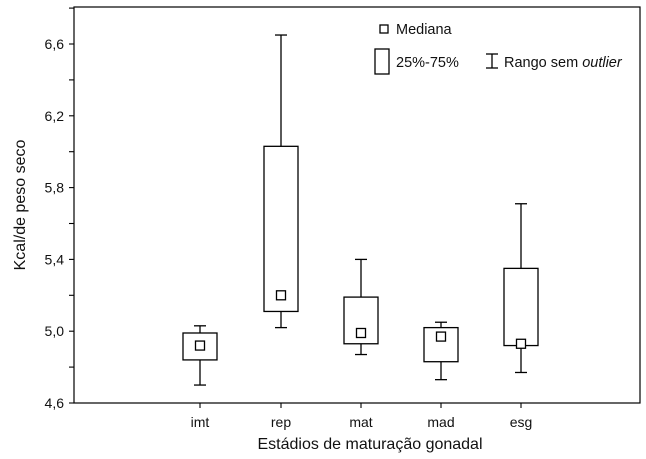 The width and height of the screenshot is (646, 459). I want to click on box-group-mad, so click(441, 351).